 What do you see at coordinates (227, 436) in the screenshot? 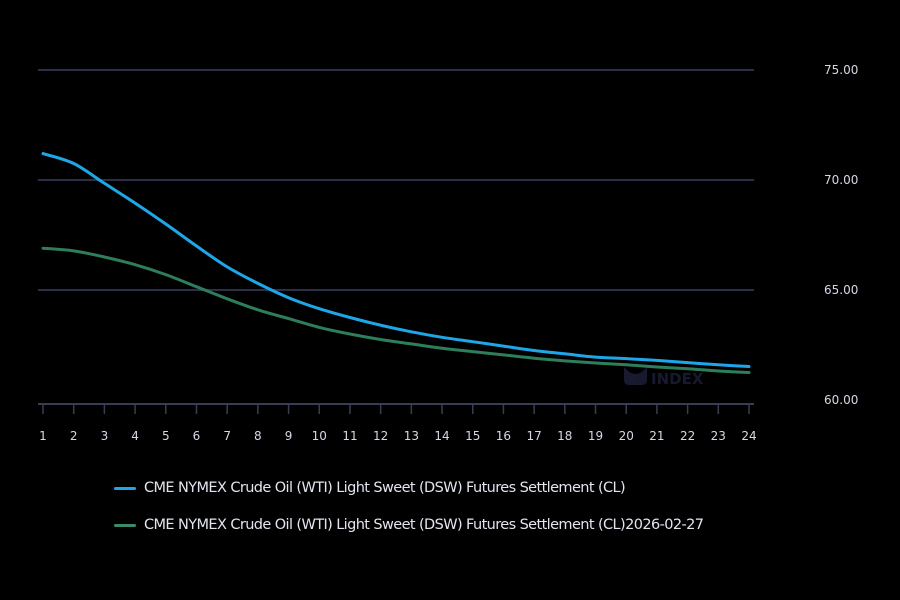
I see `x-tick-label: 7` at bounding box center [227, 436].